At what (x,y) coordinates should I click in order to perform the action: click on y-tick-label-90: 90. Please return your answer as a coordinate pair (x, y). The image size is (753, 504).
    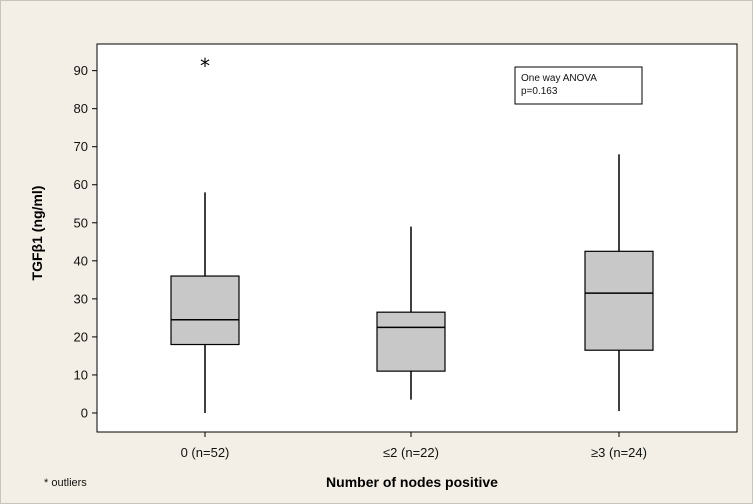
    Looking at the image, I should click on (81, 70).